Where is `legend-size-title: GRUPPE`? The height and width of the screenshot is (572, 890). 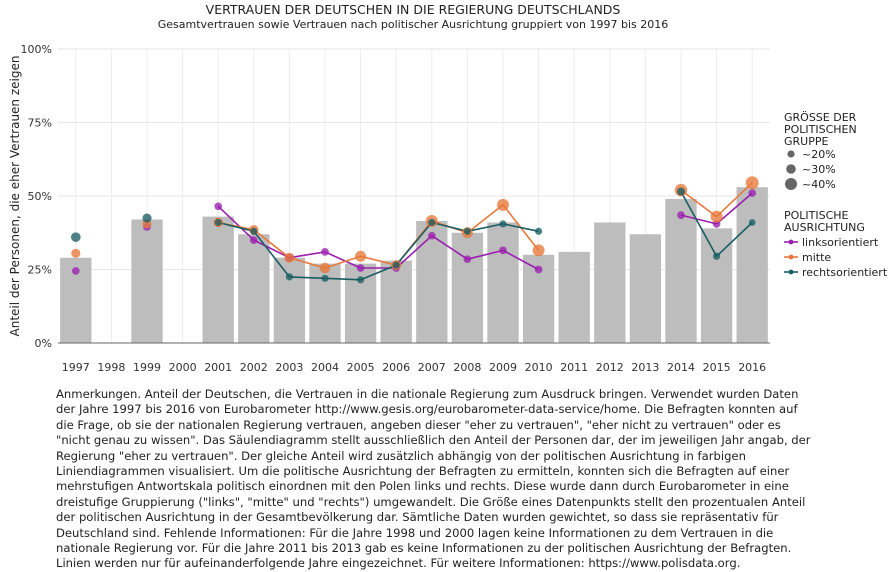
legend-size-title: GRUPPE is located at coordinates (806, 141).